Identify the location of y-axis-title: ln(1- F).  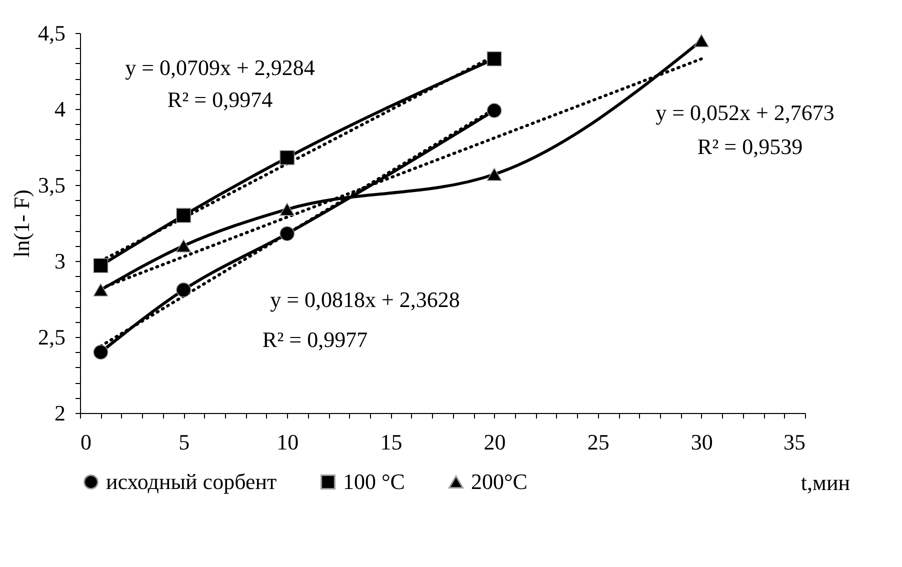
(21, 224).